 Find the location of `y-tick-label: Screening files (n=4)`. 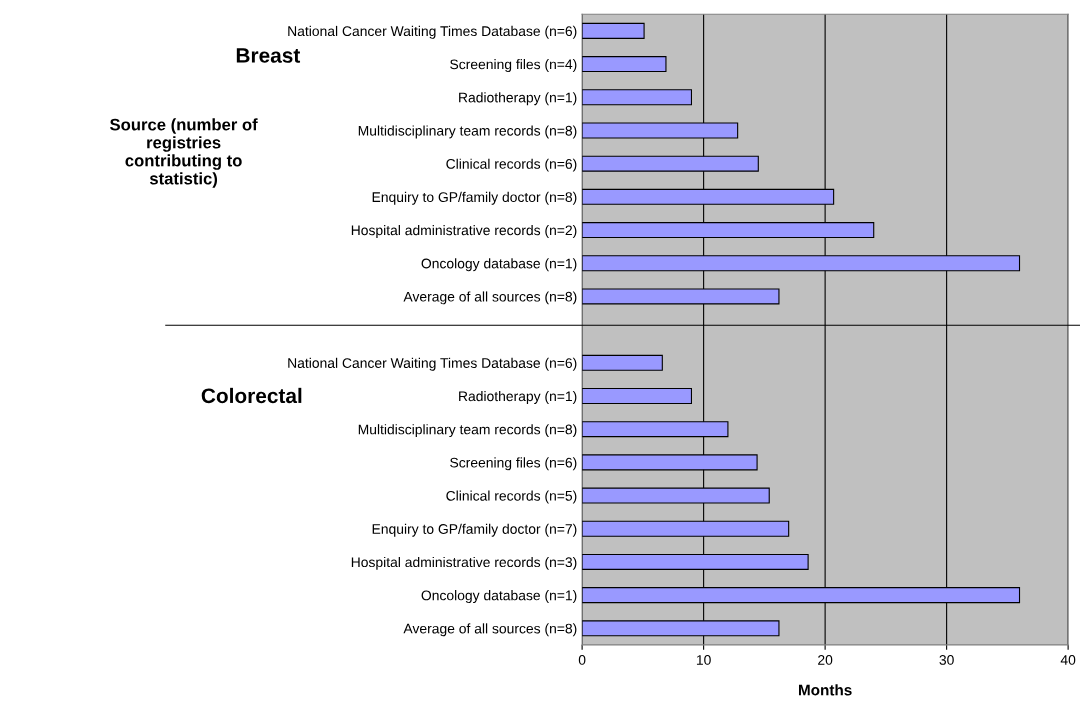

y-tick-label: Screening files (n=4) is located at coordinates (513, 65).